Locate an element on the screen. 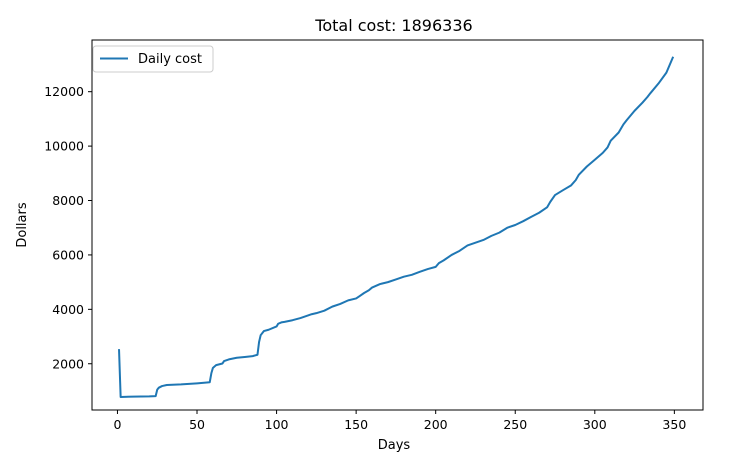 The width and height of the screenshot is (740, 457). y-tick-label: 4000 is located at coordinates (68, 309).